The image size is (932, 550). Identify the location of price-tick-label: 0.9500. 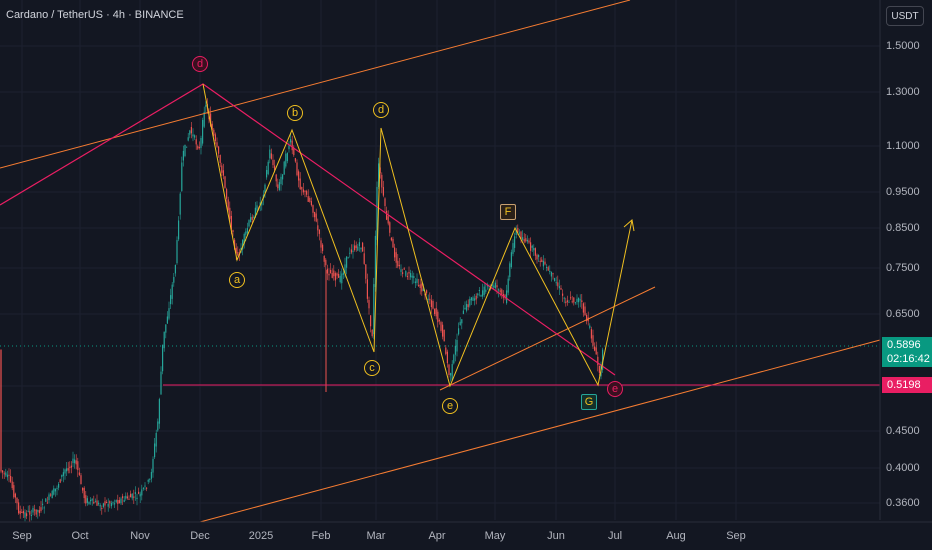
(903, 192).